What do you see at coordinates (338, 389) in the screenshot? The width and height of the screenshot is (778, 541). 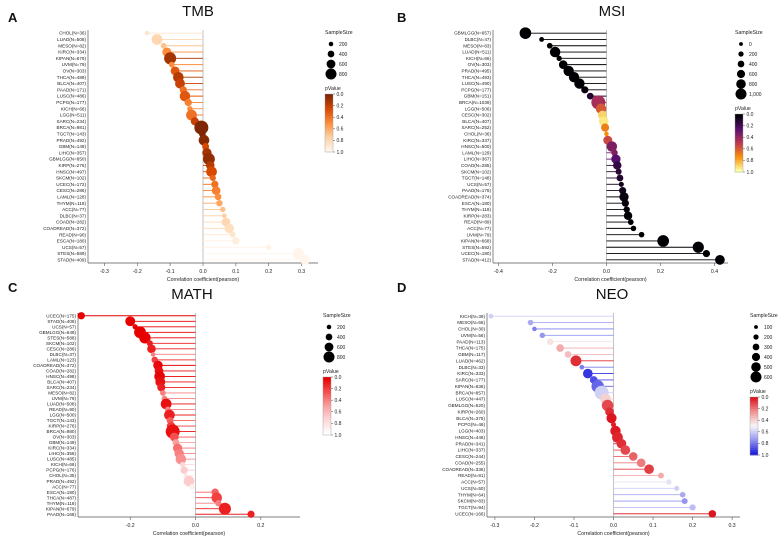 I see `colorbar-tick-label: 0.2` at bounding box center [338, 389].